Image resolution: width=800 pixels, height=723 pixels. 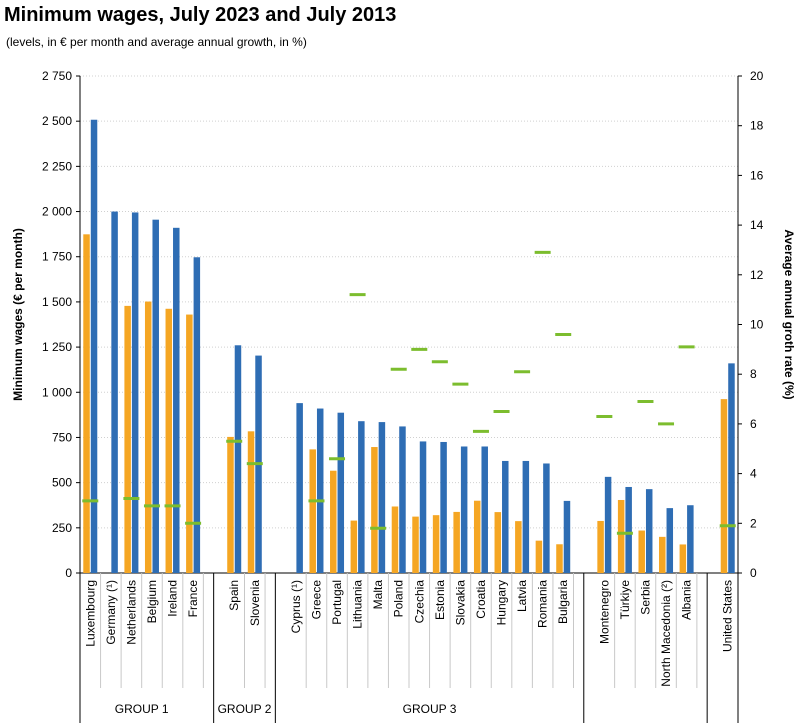 I want to click on country-label: Estonia, so click(x=440, y=600).